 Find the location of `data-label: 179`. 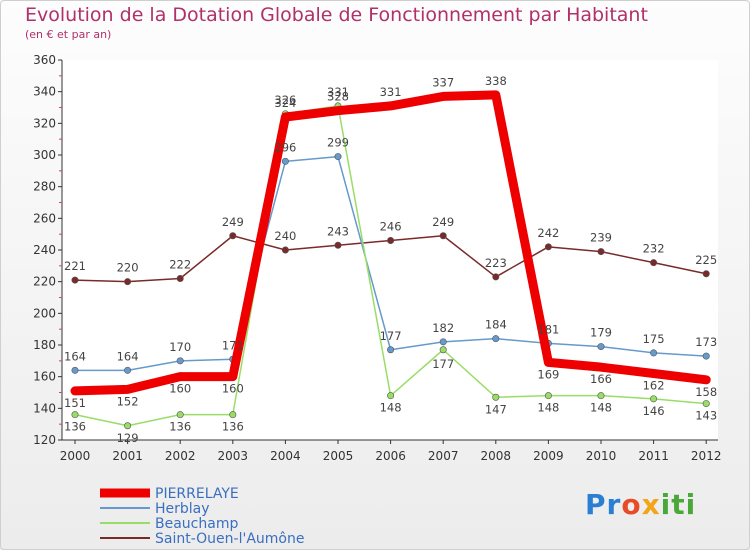

data-label: 179 is located at coordinates (601, 333).